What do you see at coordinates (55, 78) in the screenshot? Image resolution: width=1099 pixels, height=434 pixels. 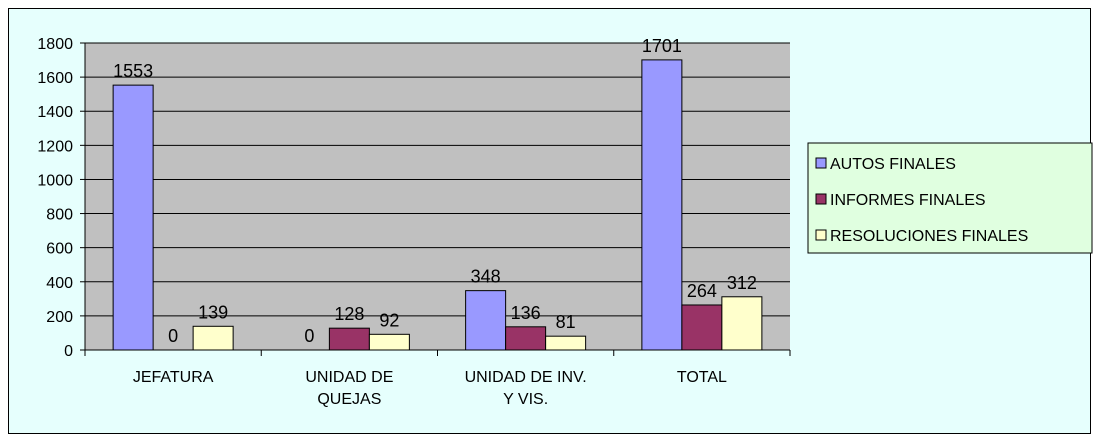 I see `y-tick-label: 1600` at bounding box center [55, 78].